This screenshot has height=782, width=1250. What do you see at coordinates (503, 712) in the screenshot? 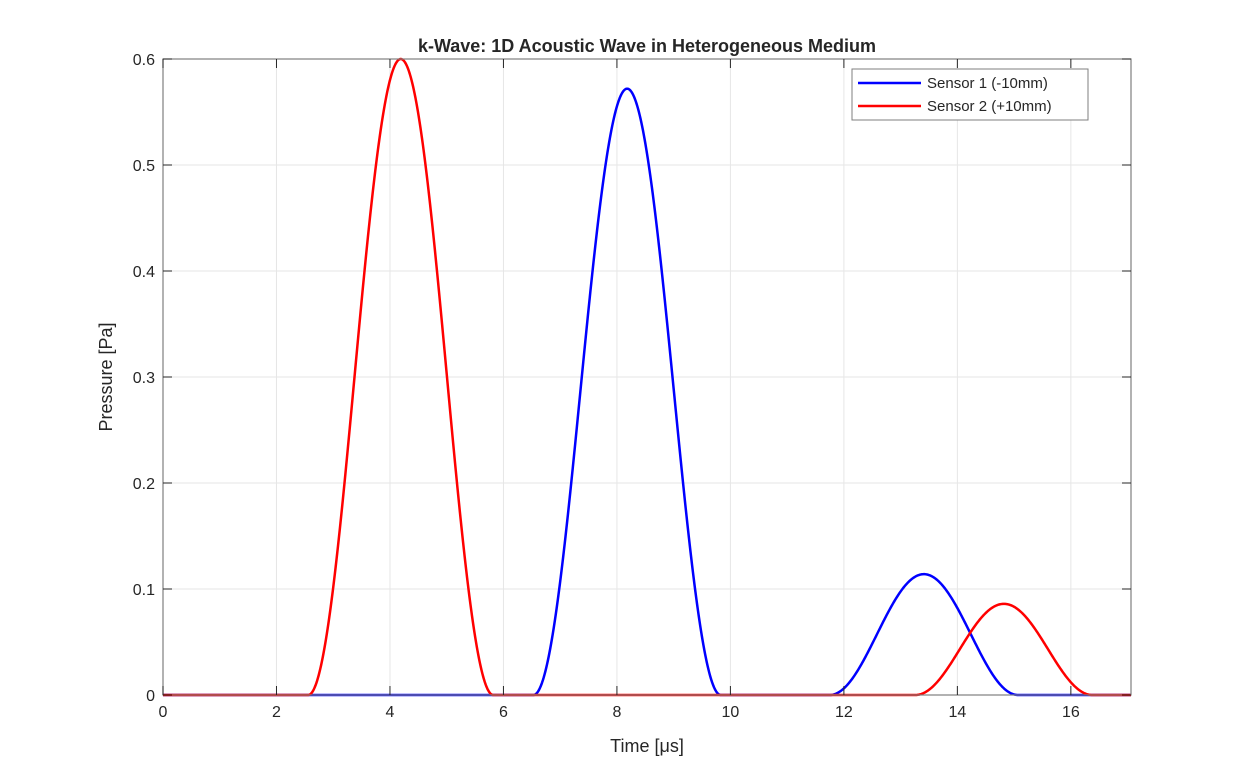
I see `x-tick-label: 6` at bounding box center [503, 712].